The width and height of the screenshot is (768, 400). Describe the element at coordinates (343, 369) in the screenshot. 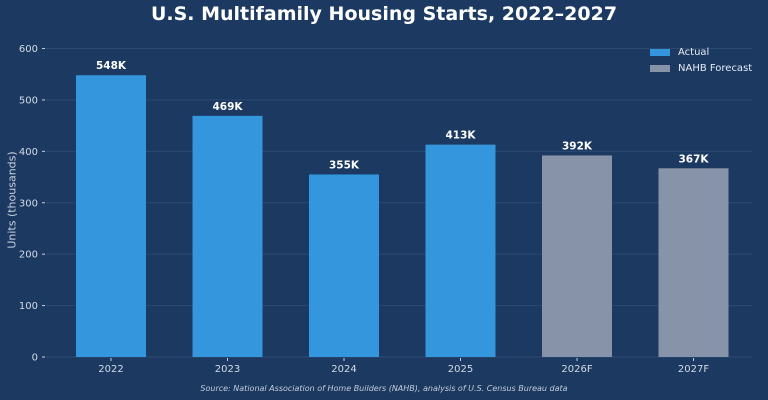

I see `x-tick-label: 2024` at that location.